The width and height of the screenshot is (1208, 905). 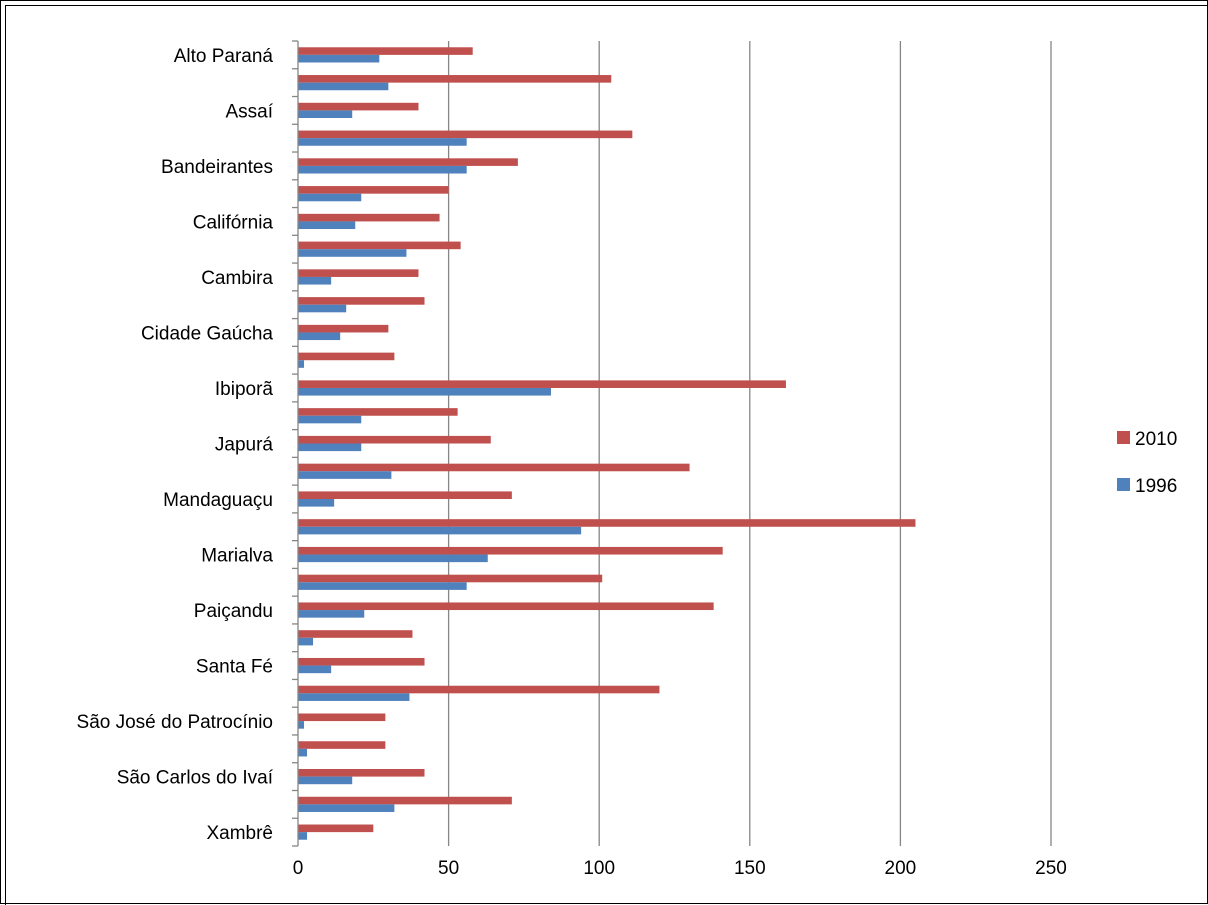 I want to click on category-label: Califórnia, so click(x=233, y=222).